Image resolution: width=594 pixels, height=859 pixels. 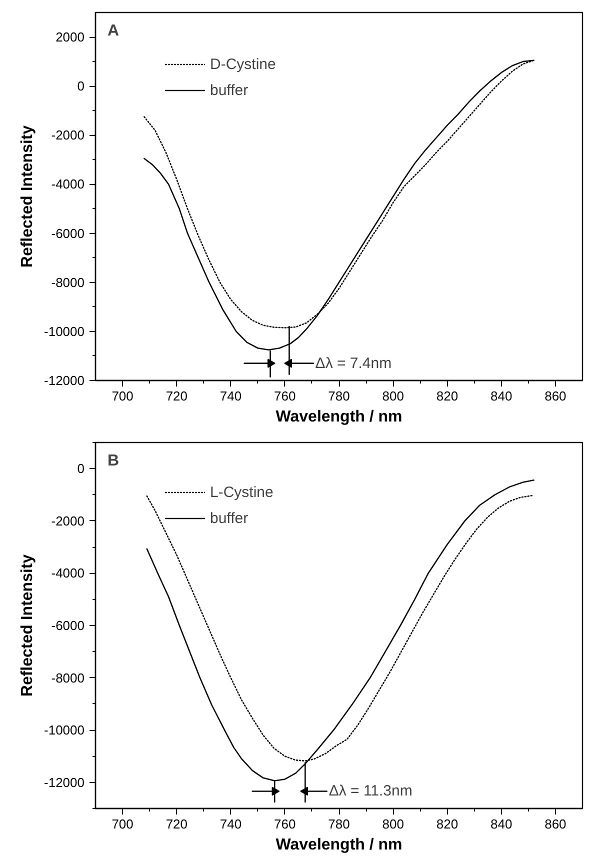 I want to click on legend-label: L-Cystine, so click(x=242, y=492).